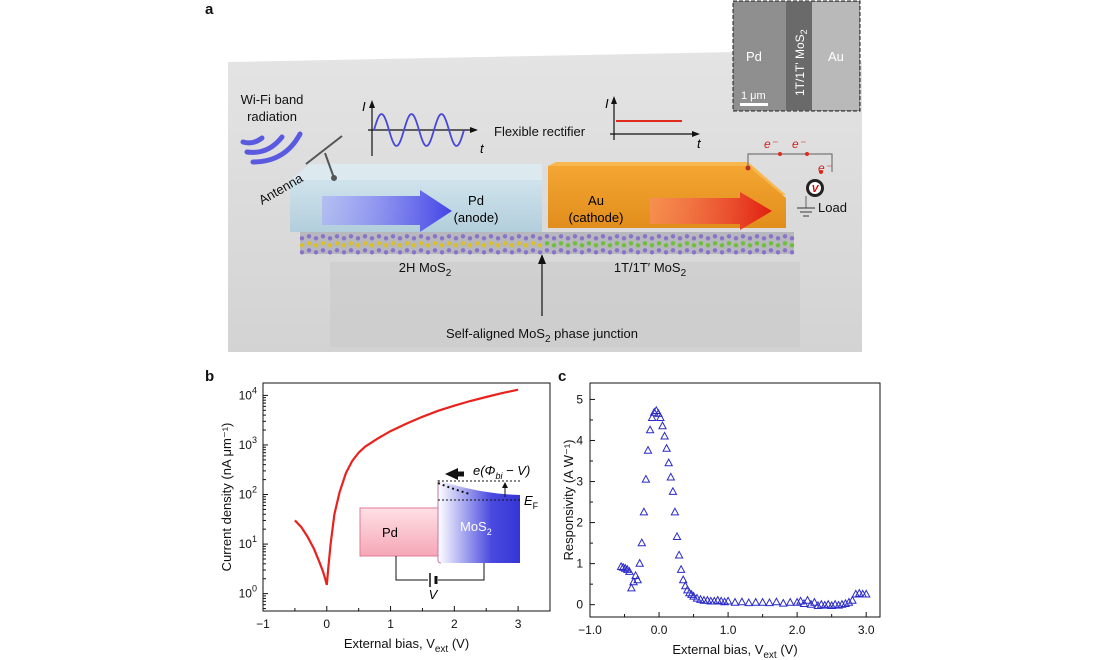 The image size is (1100, 660). Describe the element at coordinates (542, 335) in the screenshot. I see `junction-label: Self-aligned MoS2 phase junction` at that location.